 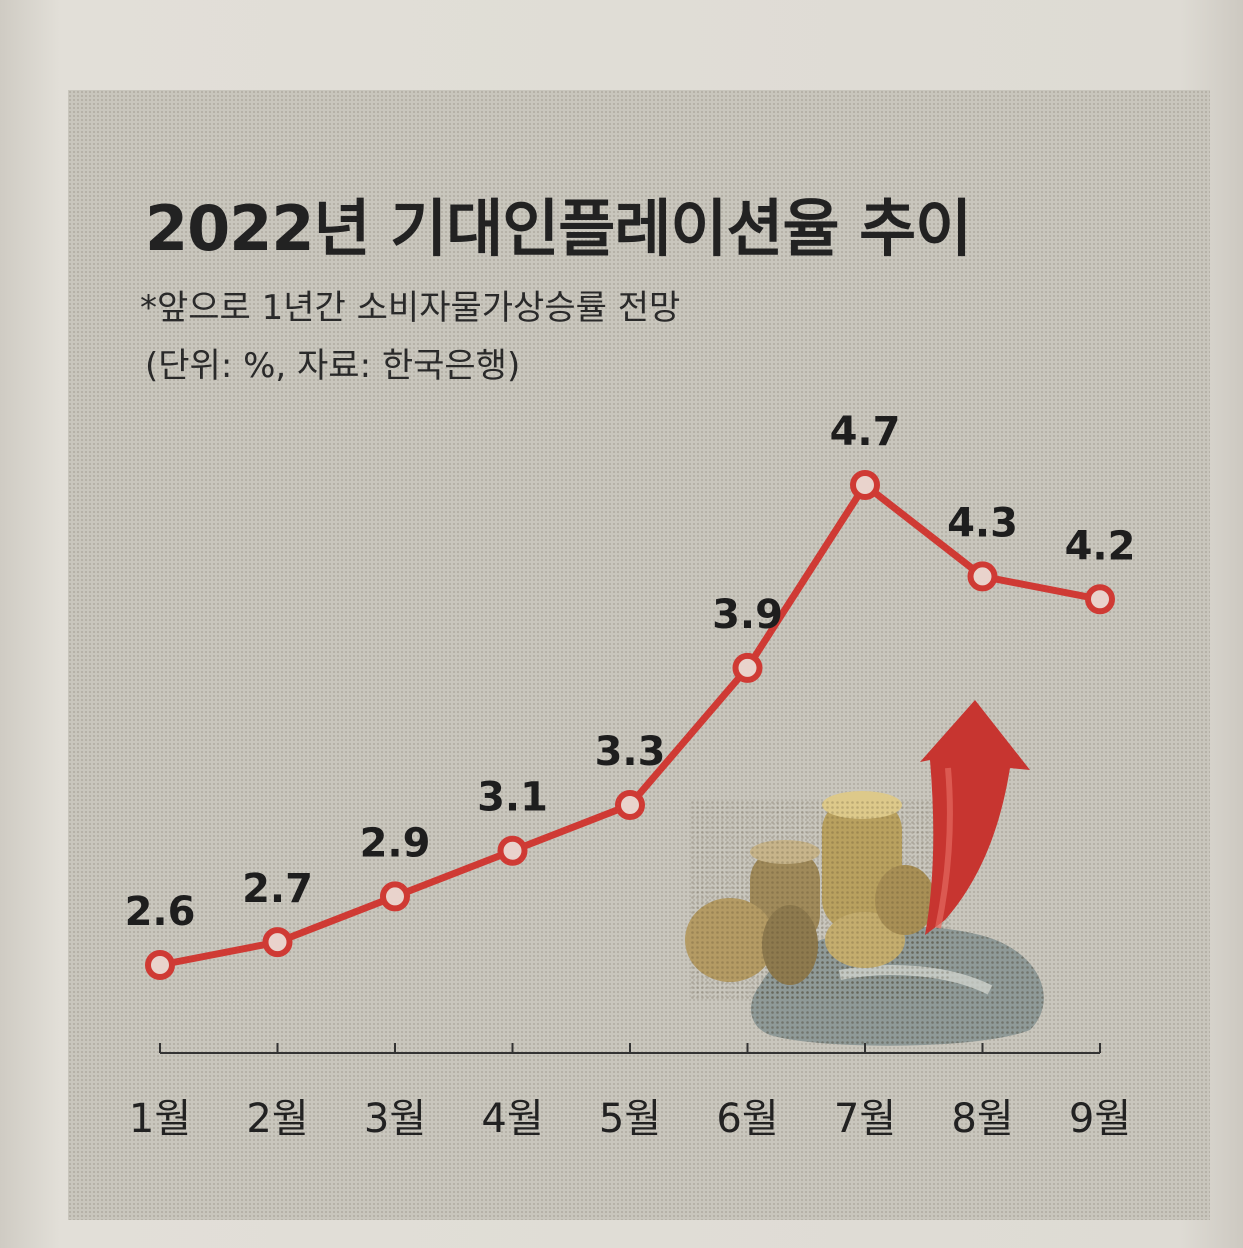 What do you see at coordinates (512, 798) in the screenshot?
I see `data-label: 3.1` at bounding box center [512, 798].